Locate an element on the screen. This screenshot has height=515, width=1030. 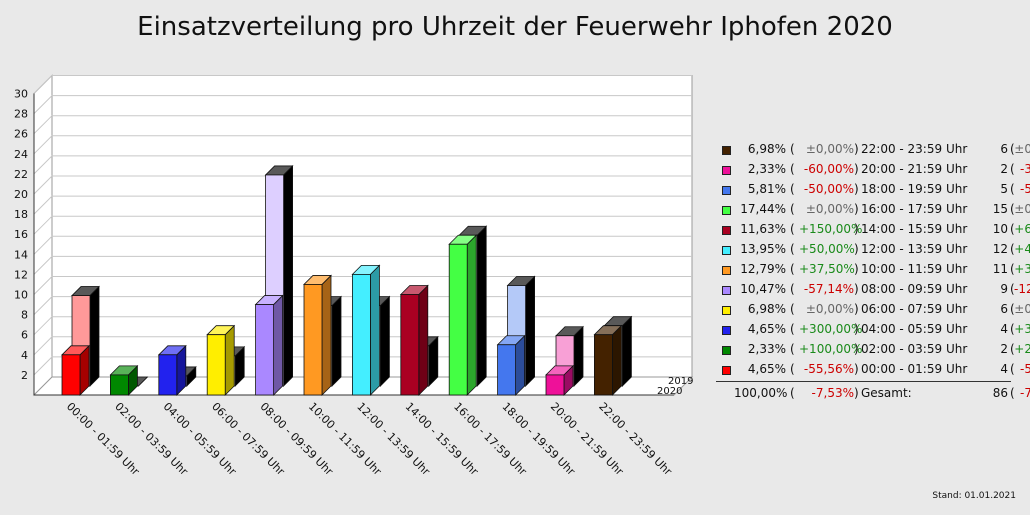
legend-count: 9 is located at coordinates (1004, 289).